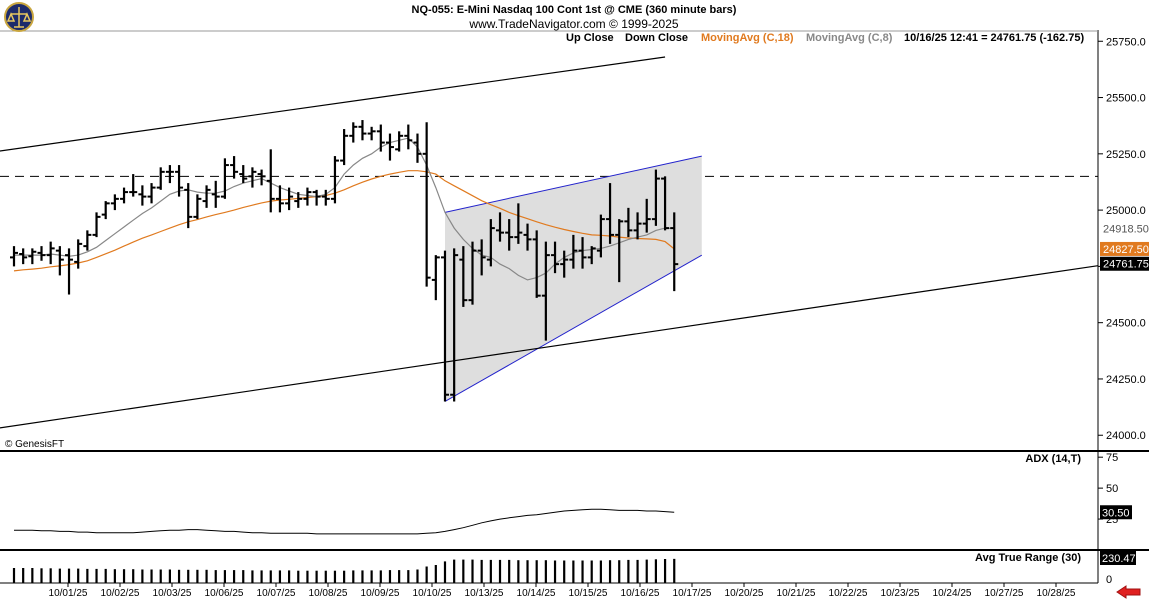  What do you see at coordinates (276, 593) in the screenshot?
I see `x-tick-label: 10/07/25` at bounding box center [276, 593].